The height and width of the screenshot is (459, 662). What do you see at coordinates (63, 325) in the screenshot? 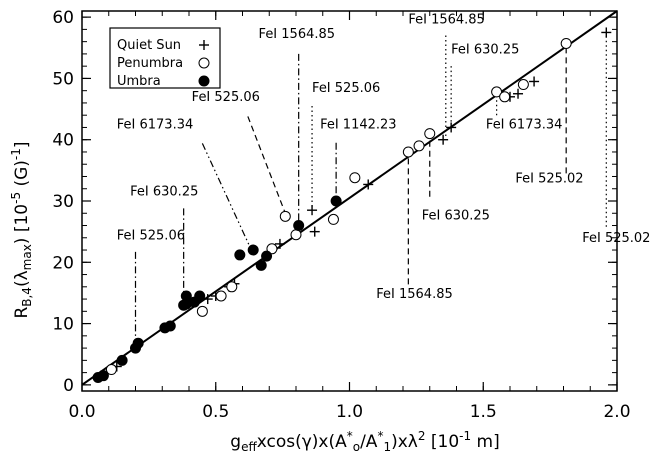
I see `y-tick-label: 10` at bounding box center [63, 325].